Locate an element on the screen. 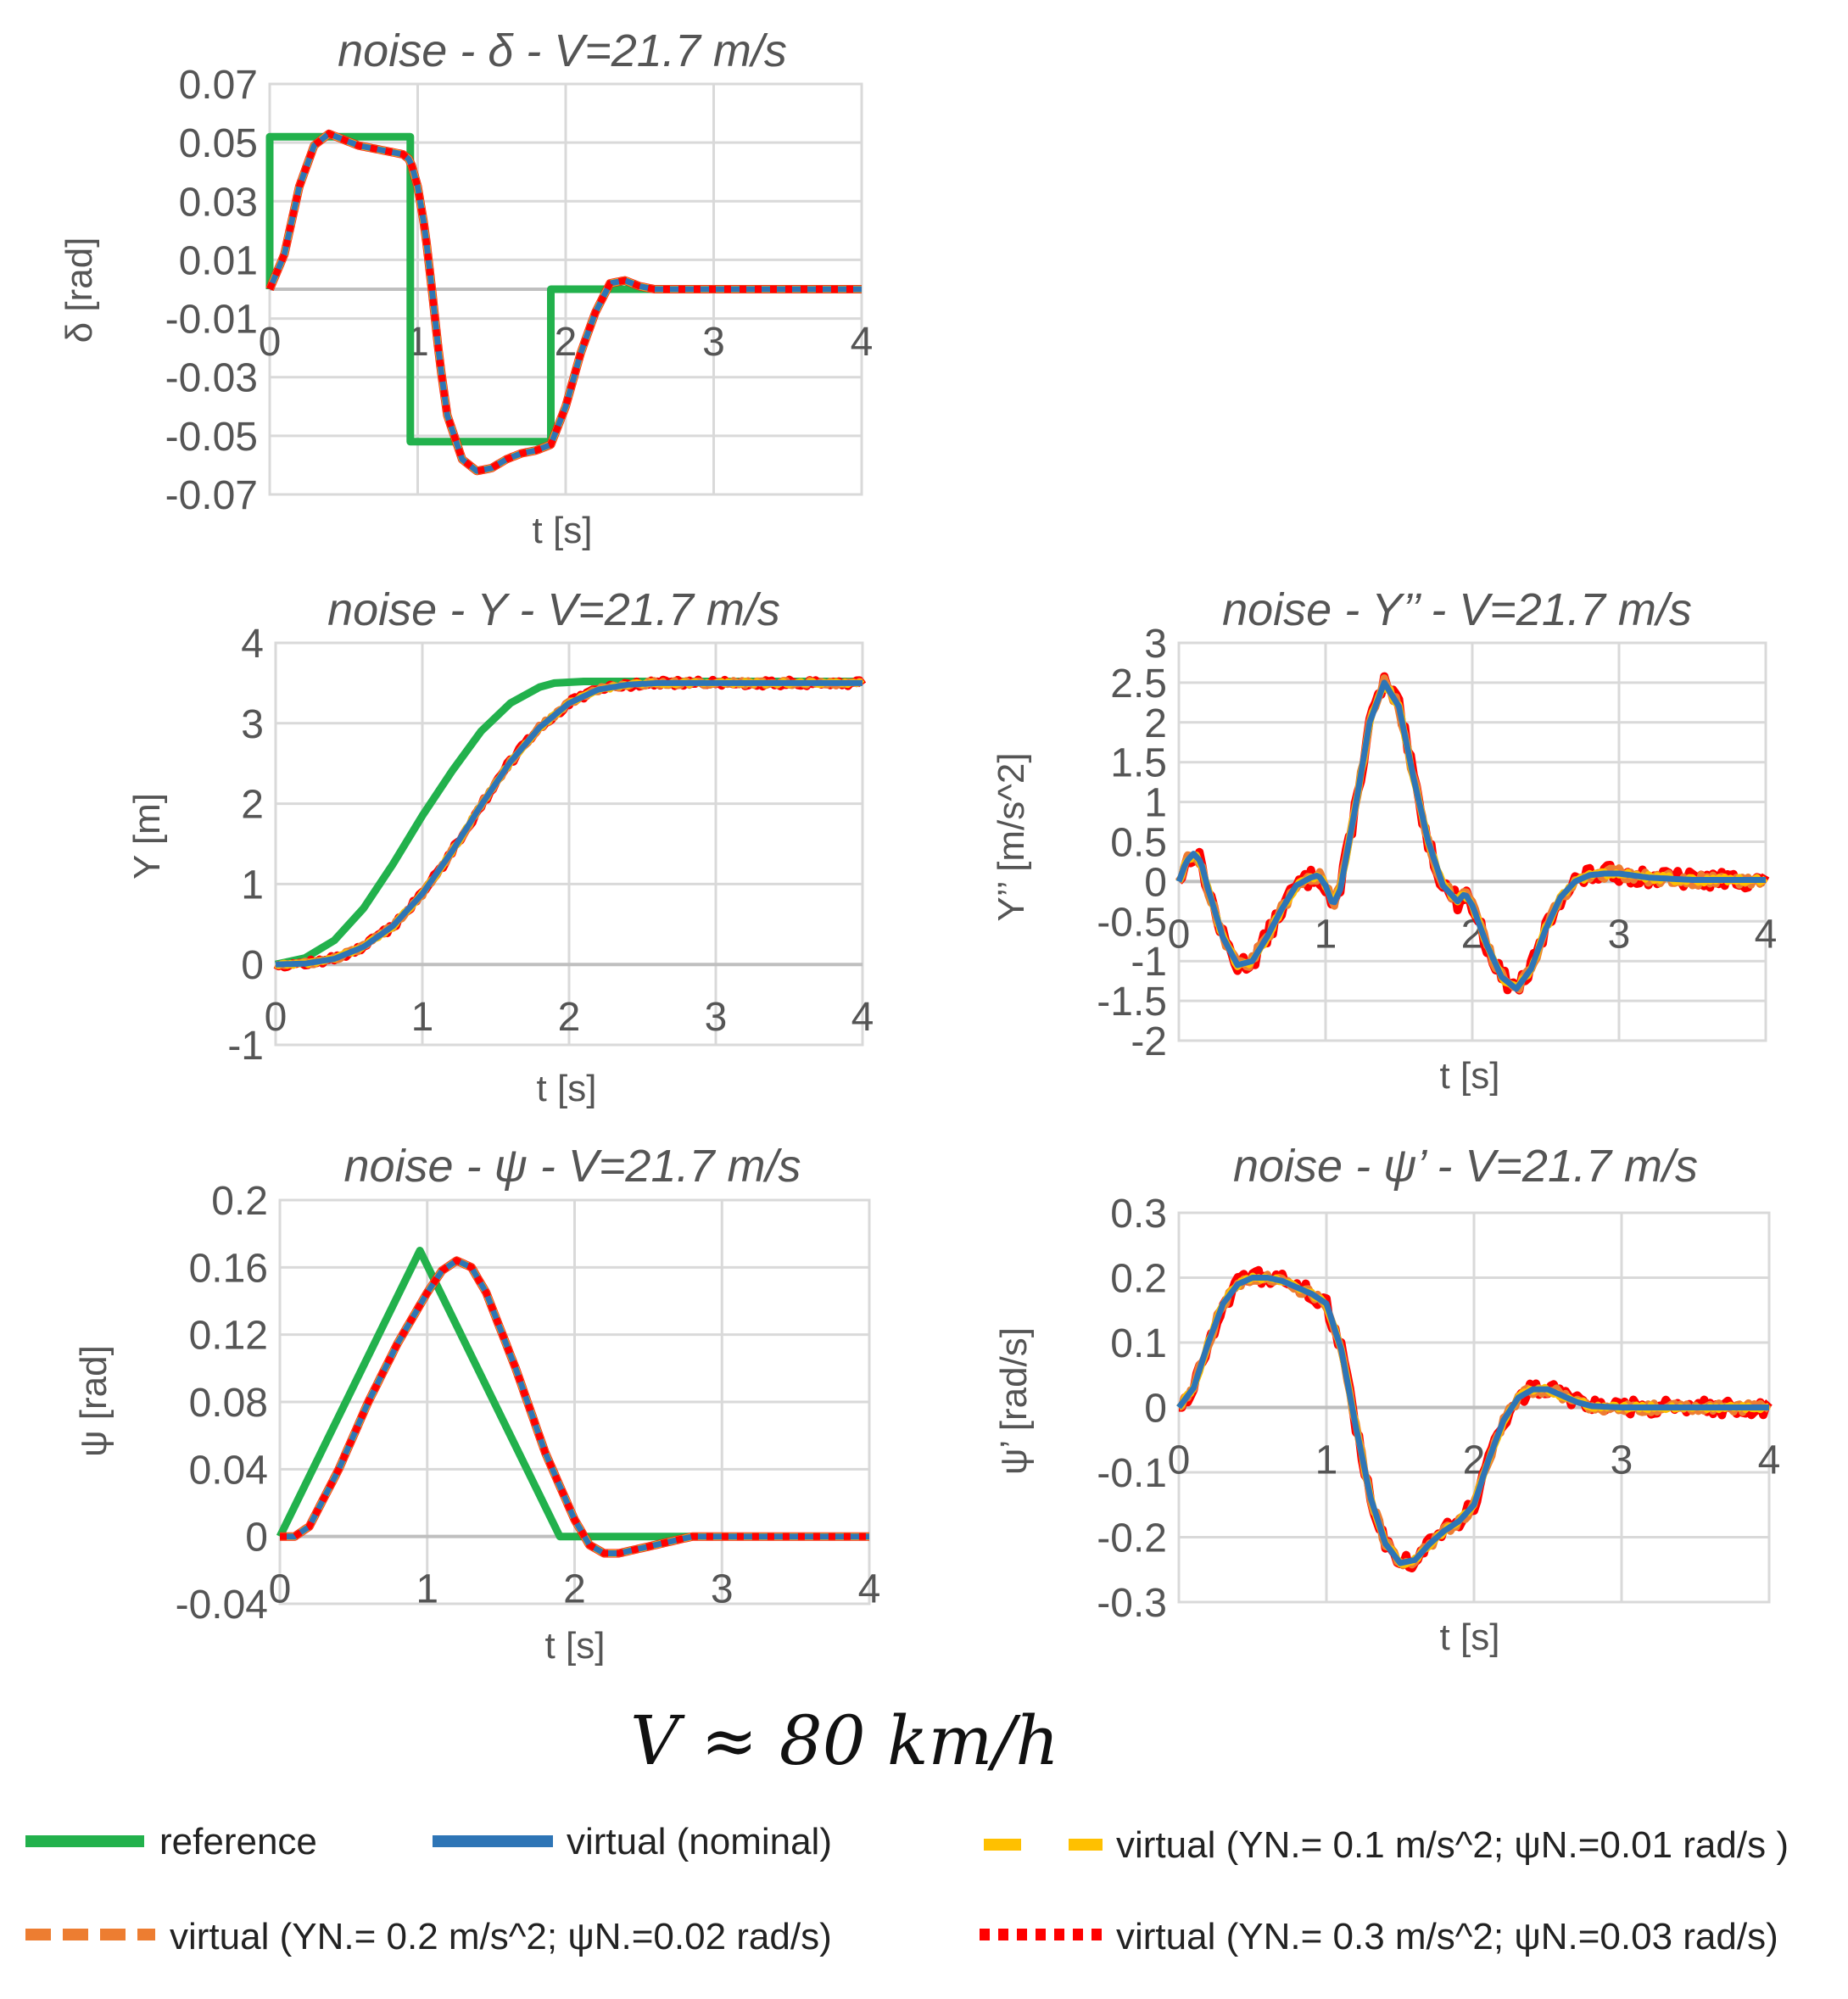  legend-item-reference: reference is located at coordinates (171, 1841).